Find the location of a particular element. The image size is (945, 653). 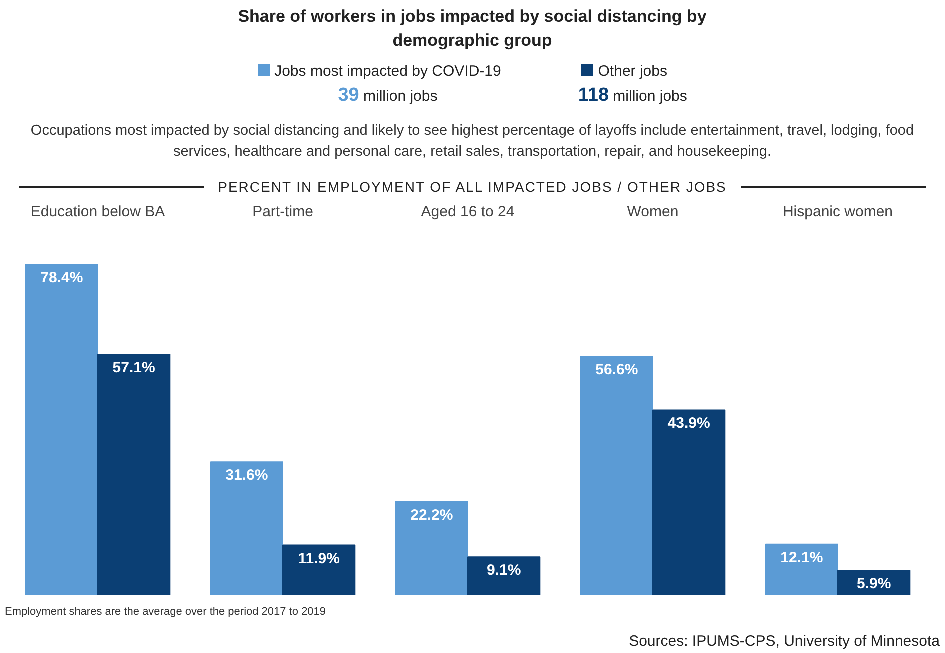

data-label: 43.9% is located at coordinates (689, 423).